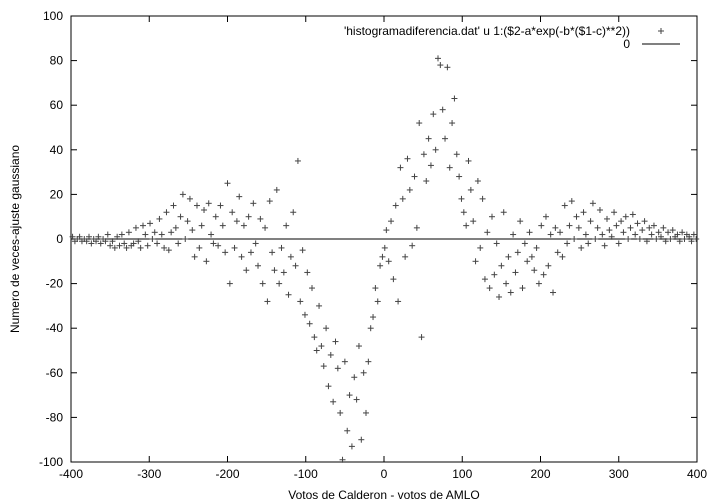 The width and height of the screenshot is (720, 504). Describe the element at coordinates (462, 474) in the screenshot. I see `x-tick-label: 100` at that location.